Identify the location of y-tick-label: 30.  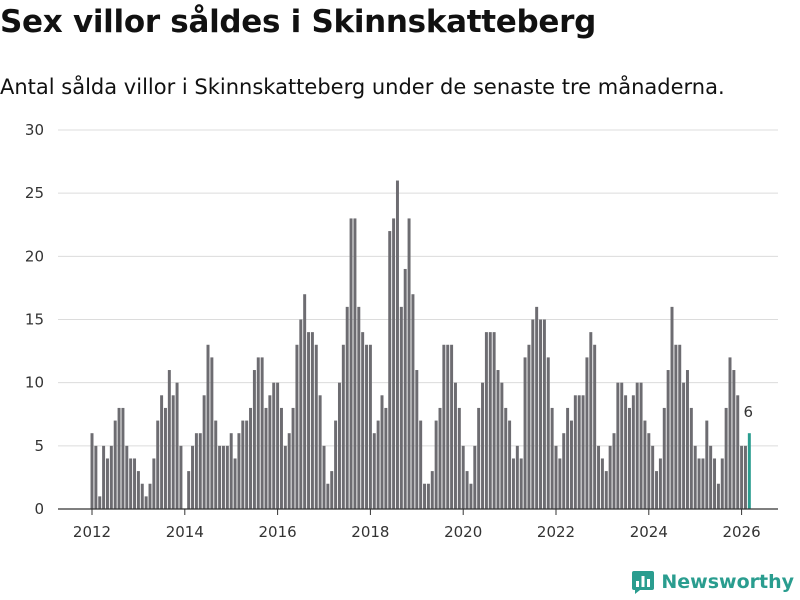
(34, 130).